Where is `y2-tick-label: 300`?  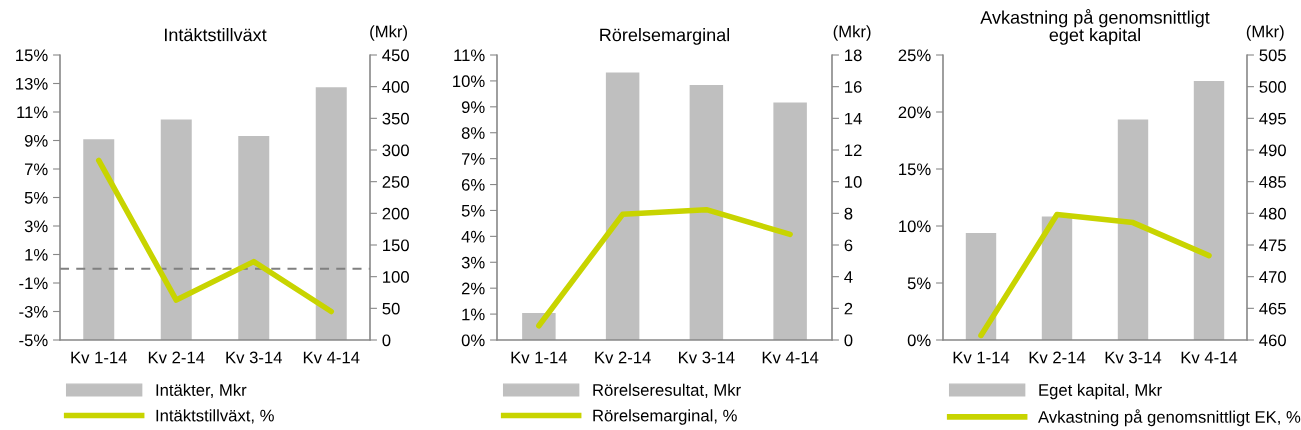
y2-tick-label: 300 is located at coordinates (395, 150).